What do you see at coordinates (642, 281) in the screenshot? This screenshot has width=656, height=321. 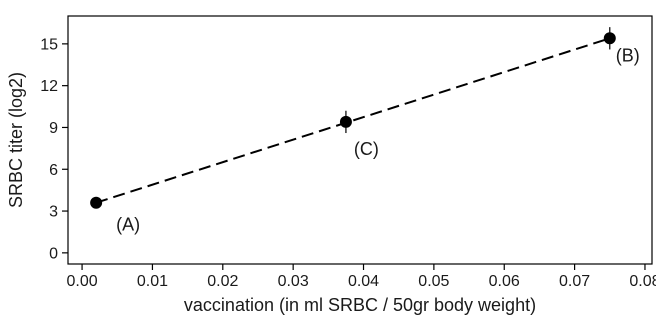 I see `x-tick-label: 0.08` at bounding box center [642, 281].